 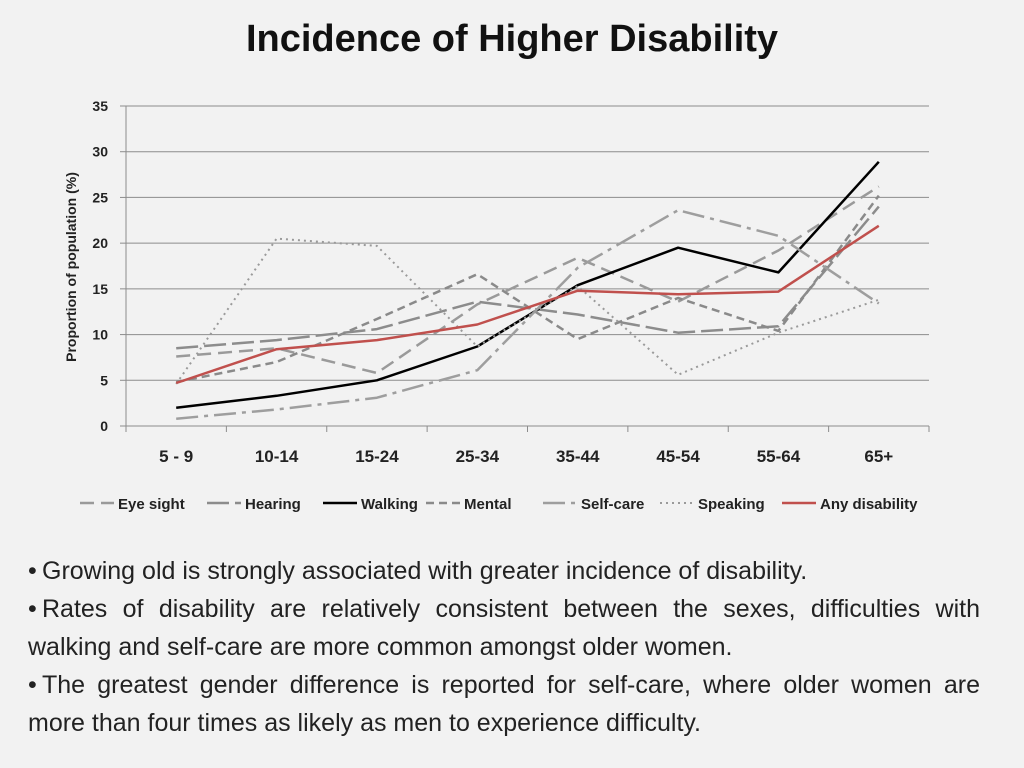 What do you see at coordinates (100, 243) in the screenshot?
I see `y-tick-label: 20` at bounding box center [100, 243].